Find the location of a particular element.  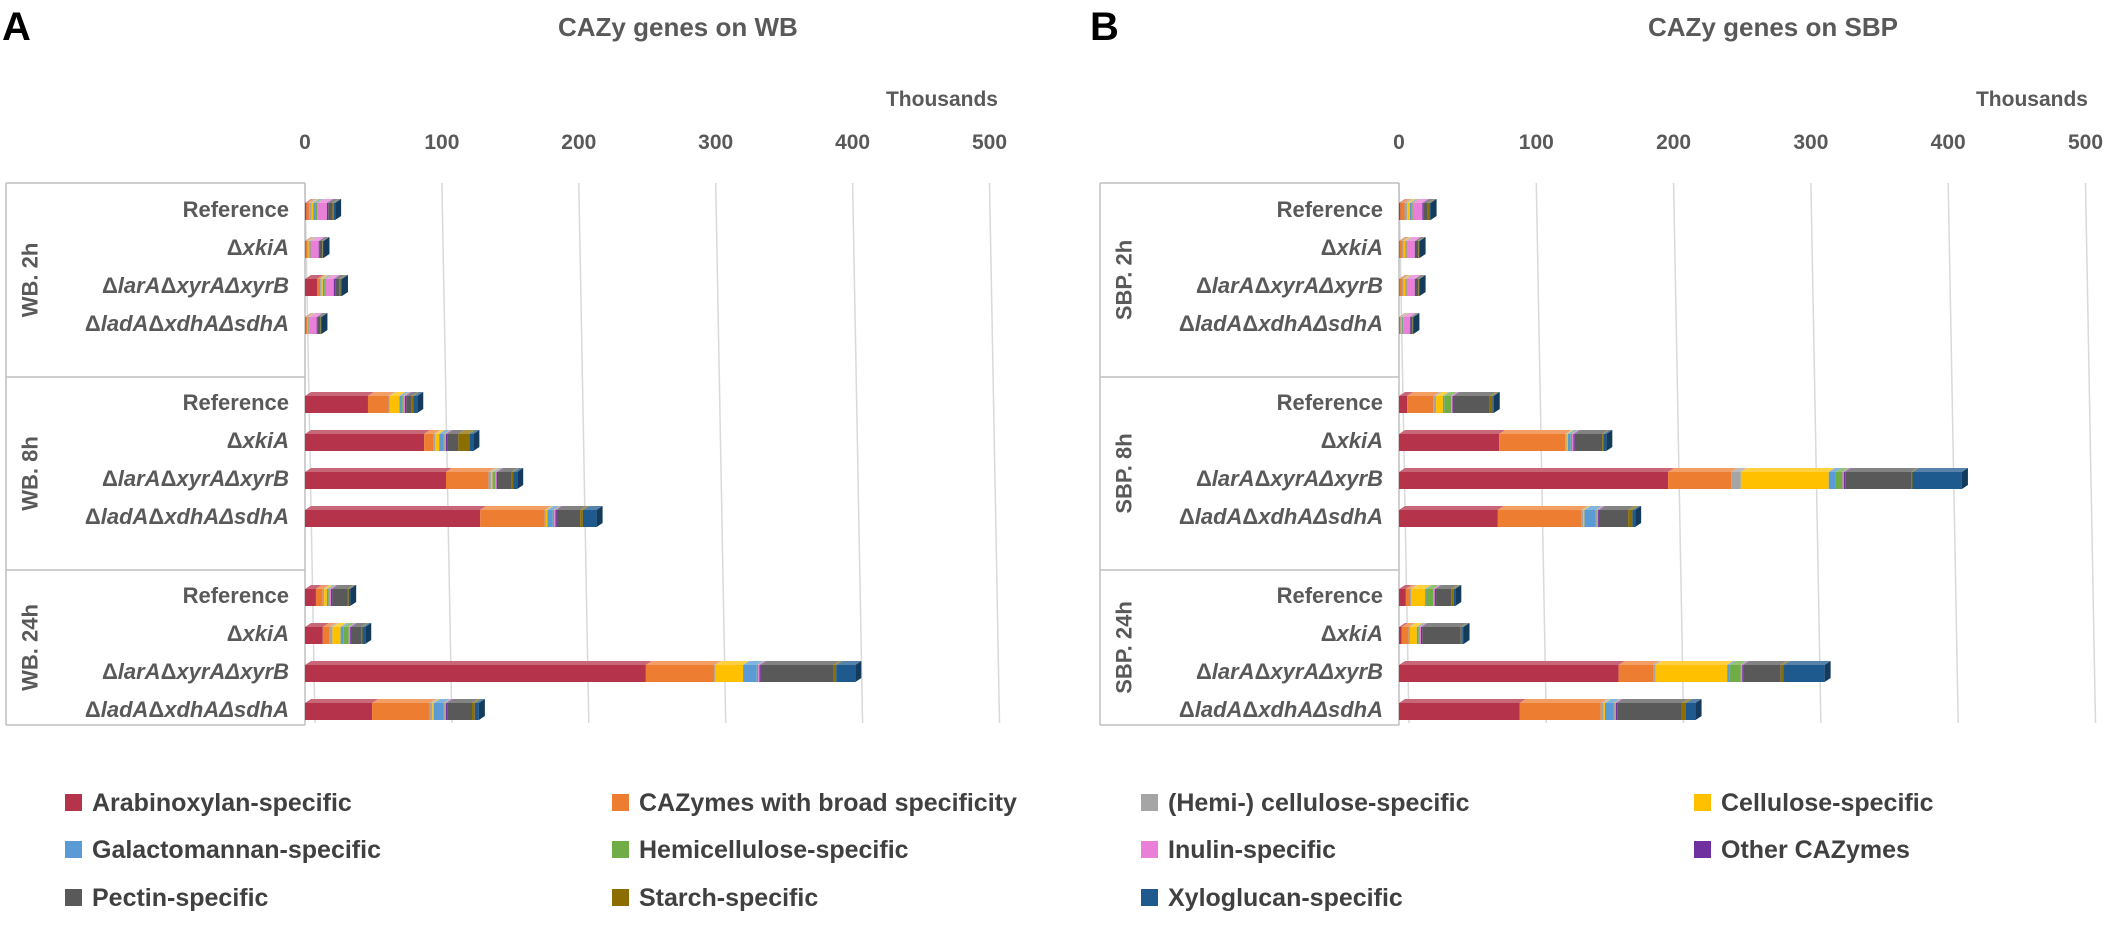

bar-segment-top-xylo is located at coordinates (1422, 239).